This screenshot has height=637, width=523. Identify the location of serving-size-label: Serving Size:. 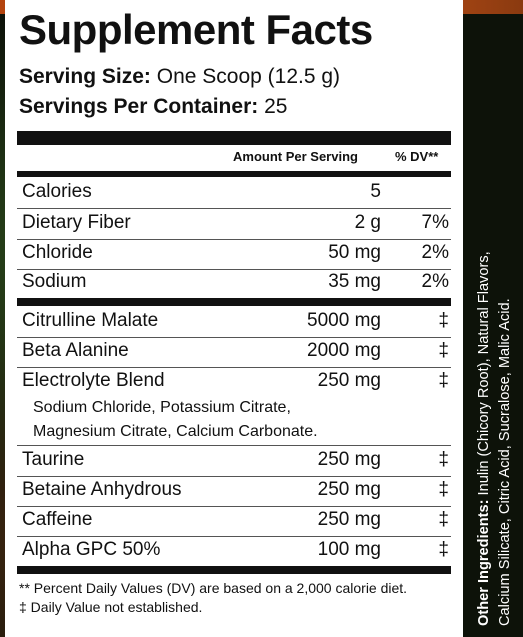
(85, 76).